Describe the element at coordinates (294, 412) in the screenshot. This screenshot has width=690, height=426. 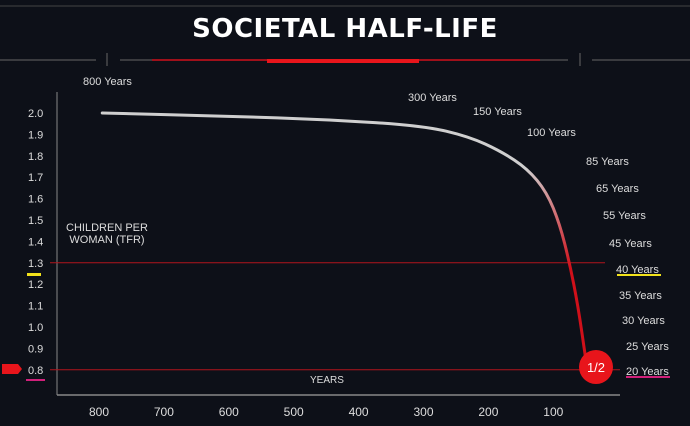
I see `x-tick-label: 500` at that location.